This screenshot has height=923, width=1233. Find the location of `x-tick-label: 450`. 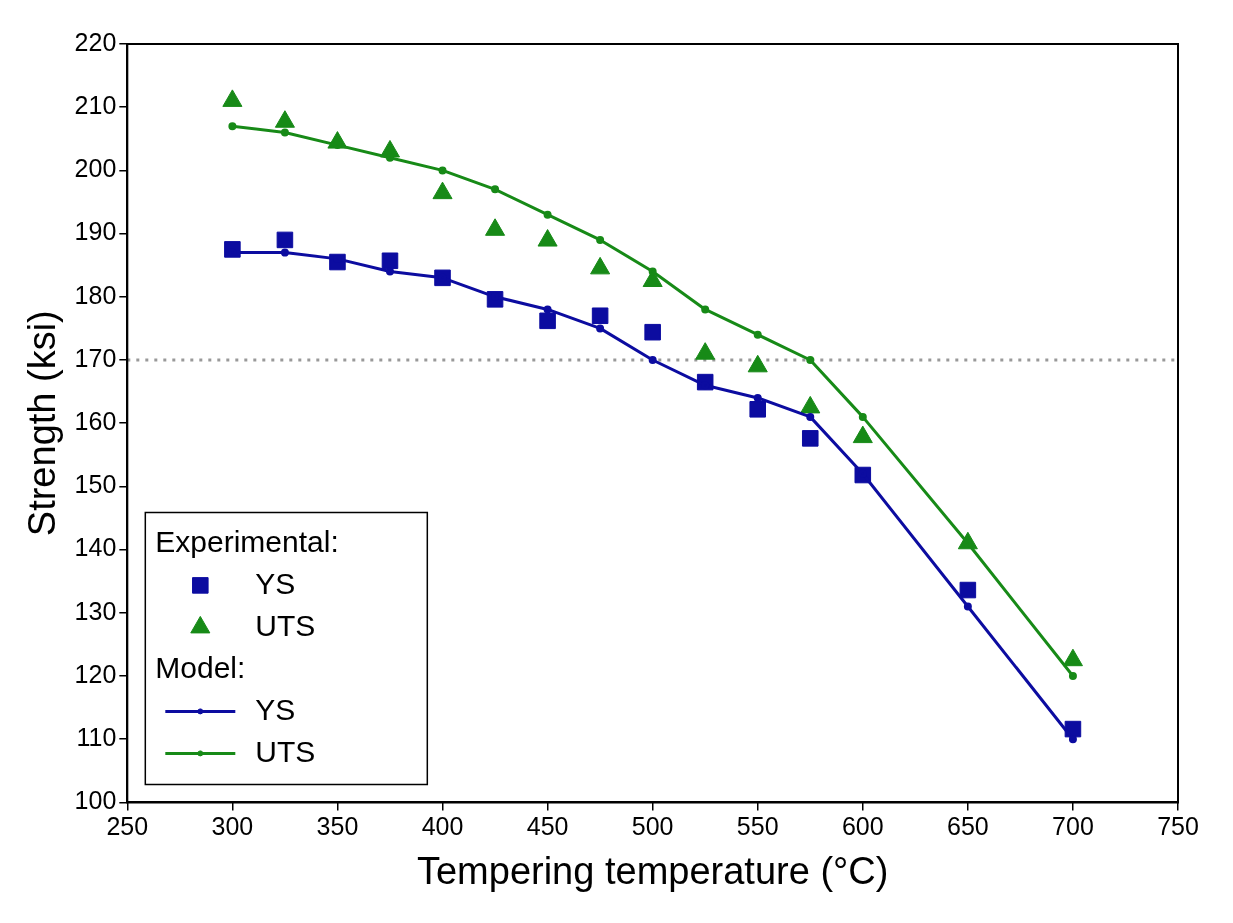

x-tick-label: 450 is located at coordinates (547, 826).